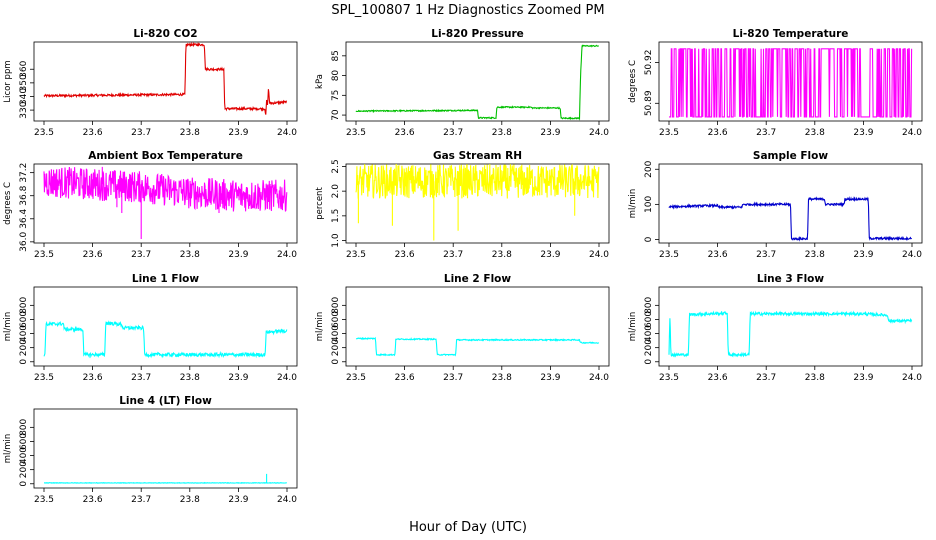 The image size is (936, 540). Describe the element at coordinates (8, 203) in the screenshot. I see `y-axis-label: degrees C` at that location.